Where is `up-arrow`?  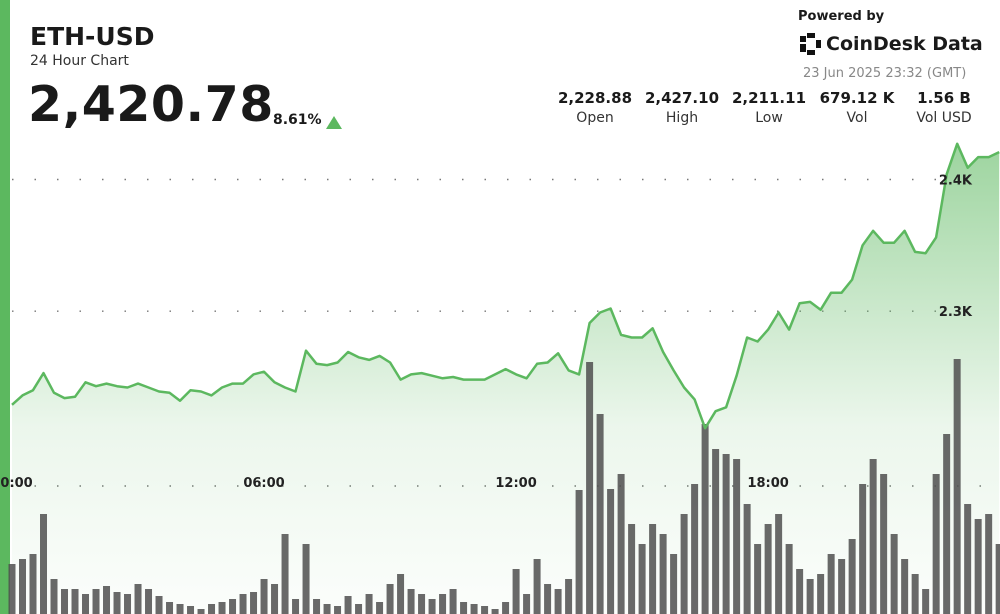 up-arrow is located at coordinates (334, 122).